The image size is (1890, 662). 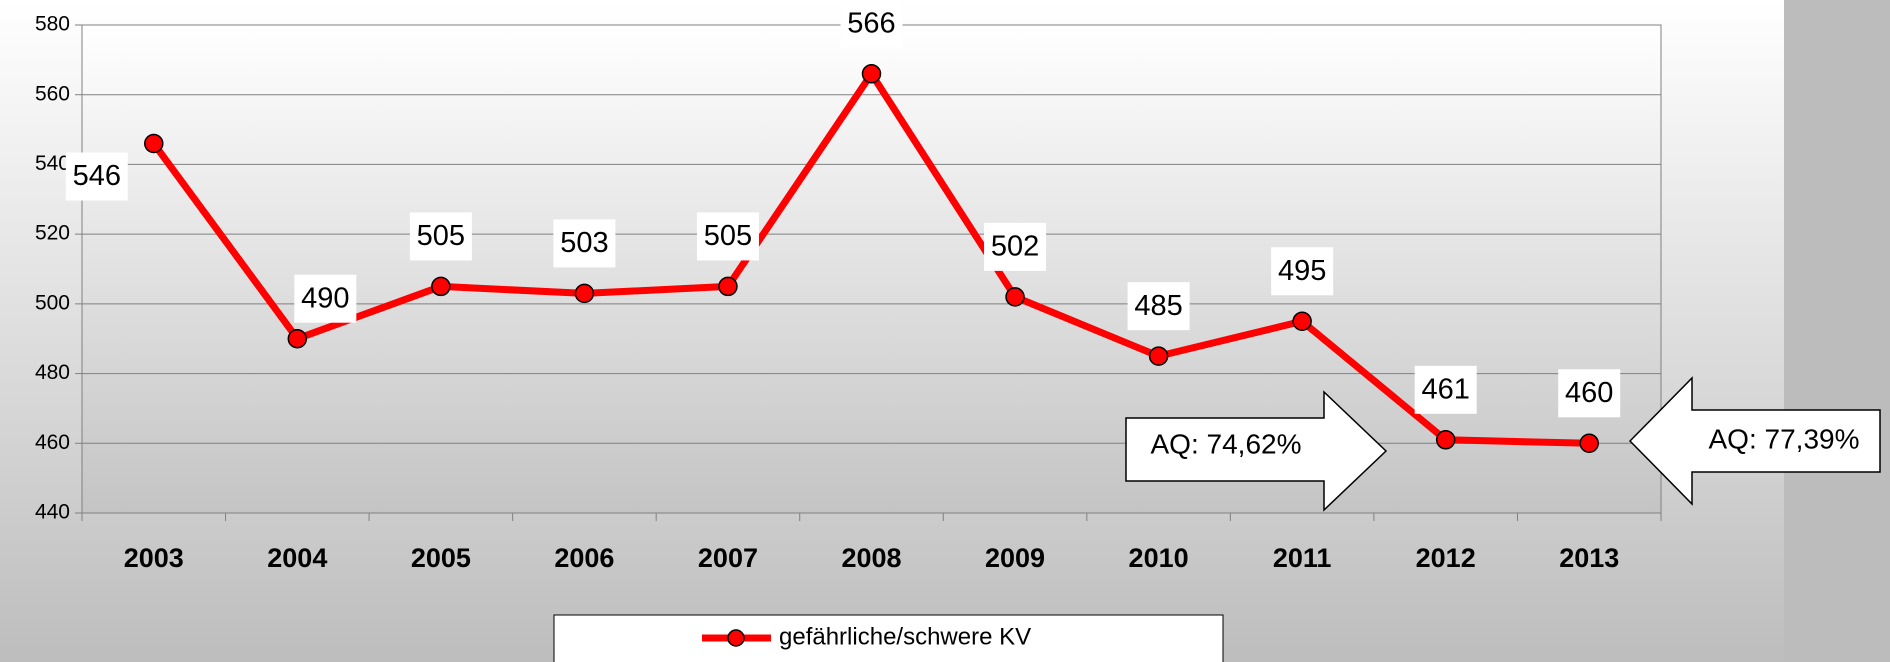 I want to click on data-label: 546, so click(x=97, y=176).